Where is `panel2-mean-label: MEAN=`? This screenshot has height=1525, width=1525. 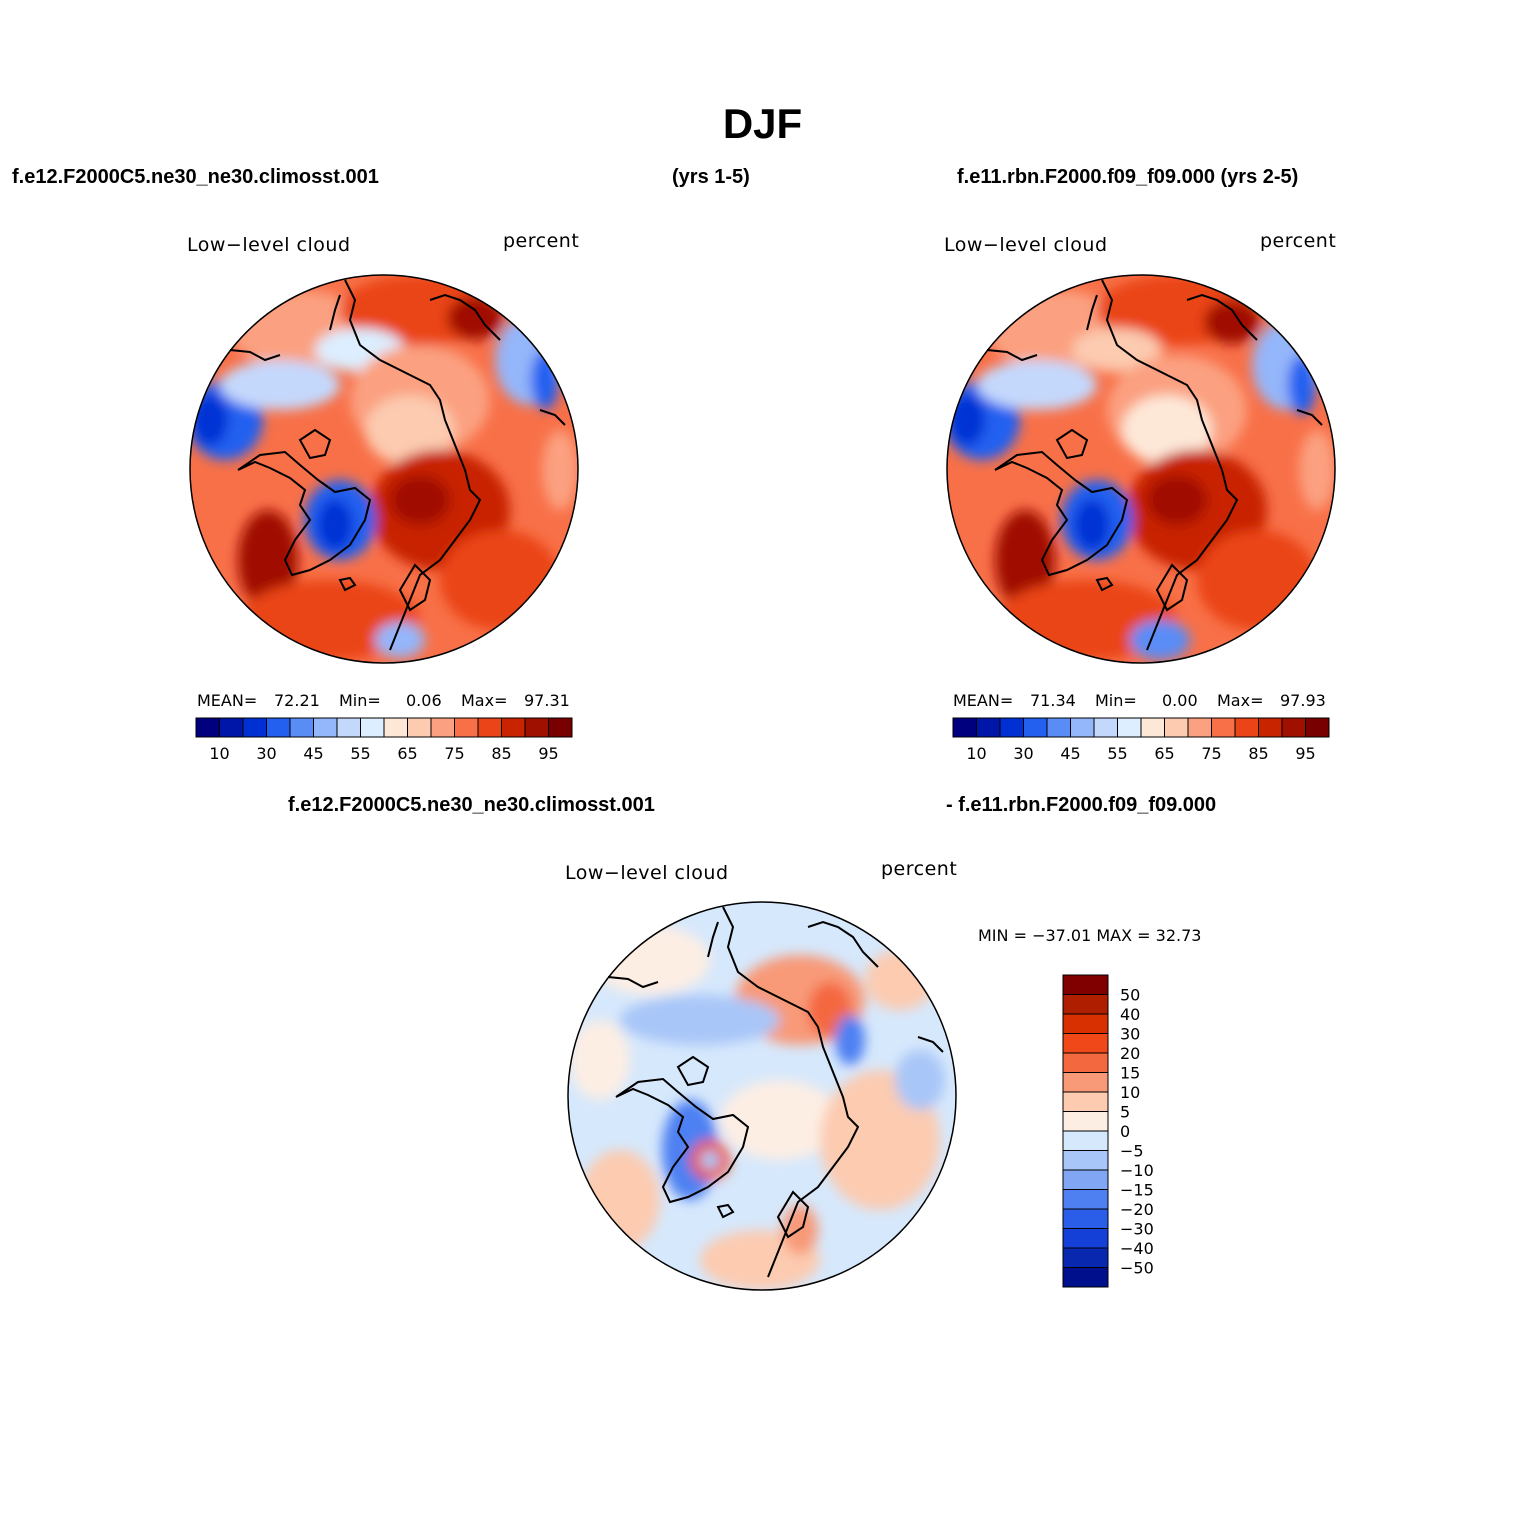
panel2-mean-label: MEAN= is located at coordinates (983, 700).